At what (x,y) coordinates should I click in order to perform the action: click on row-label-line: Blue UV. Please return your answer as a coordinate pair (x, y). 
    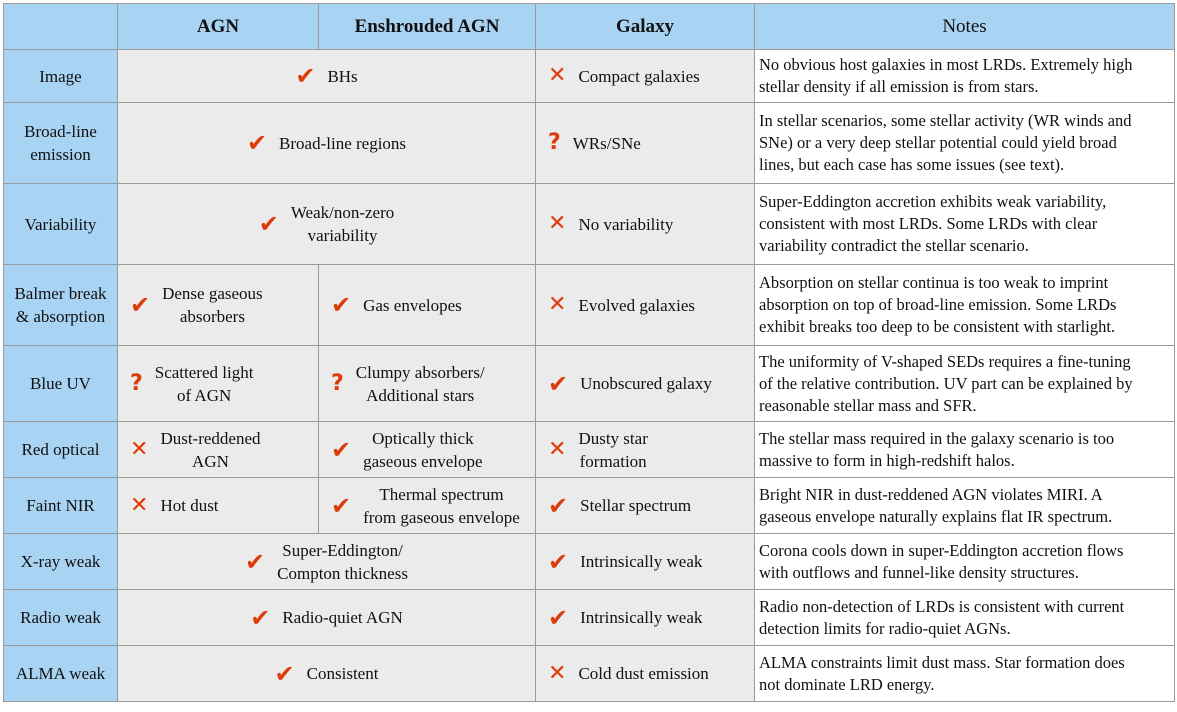
    Looking at the image, I should click on (60, 383).